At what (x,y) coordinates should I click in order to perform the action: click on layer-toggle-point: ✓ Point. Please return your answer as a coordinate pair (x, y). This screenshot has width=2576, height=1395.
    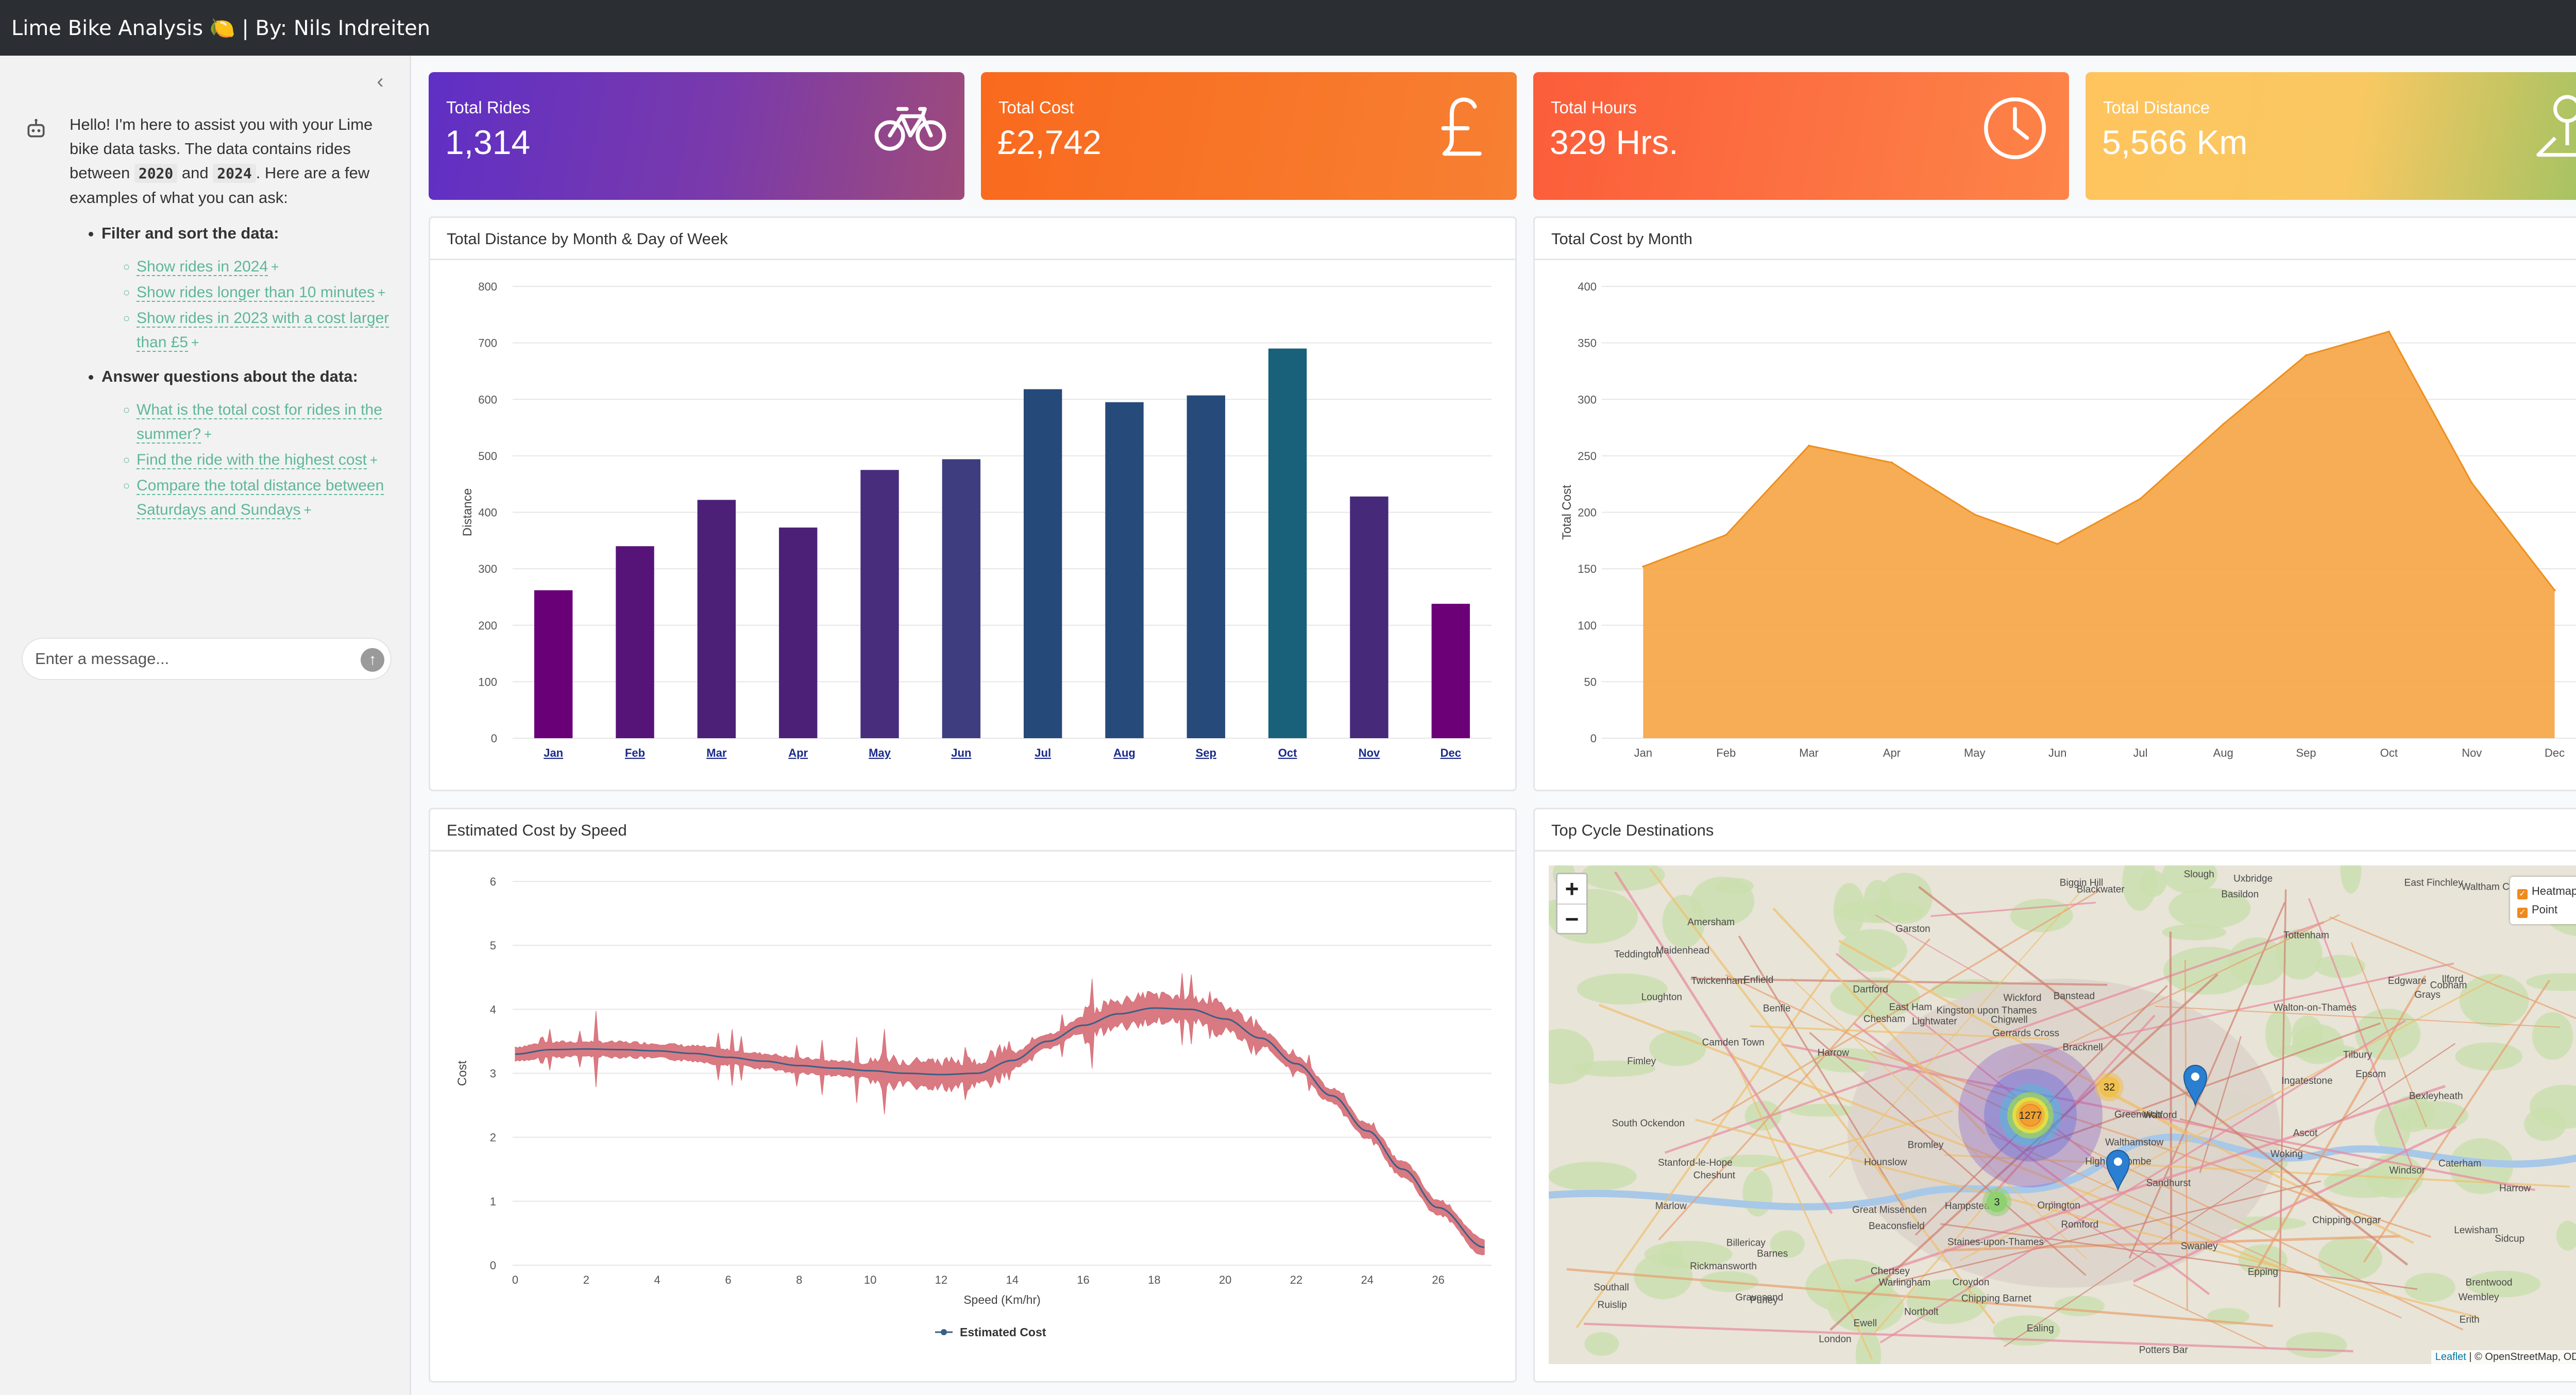
    Looking at the image, I should click on (2546, 910).